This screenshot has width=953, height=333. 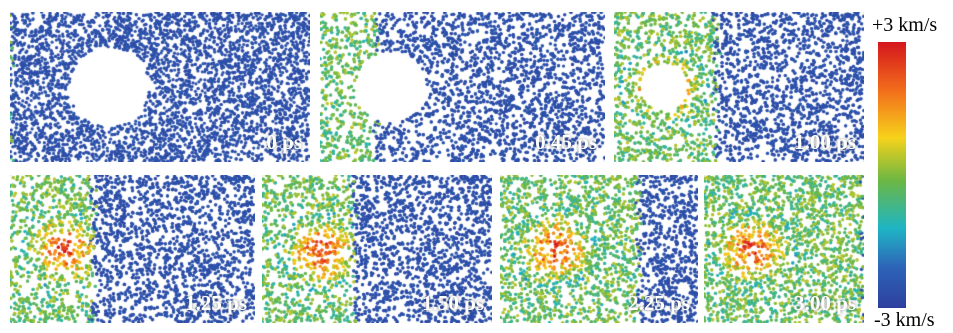 I want to click on snapshot-panel-225ps: 2.25 ps, so click(x=599, y=249).